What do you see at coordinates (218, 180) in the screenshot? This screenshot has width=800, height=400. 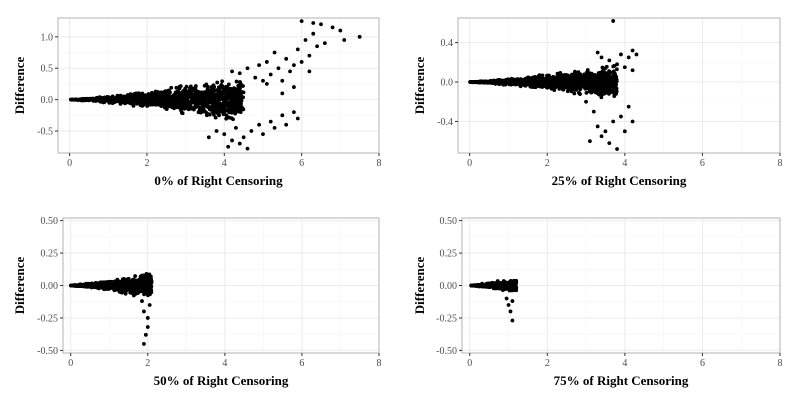 I see `x-axis-label: 0% of Right Censoring` at bounding box center [218, 180].